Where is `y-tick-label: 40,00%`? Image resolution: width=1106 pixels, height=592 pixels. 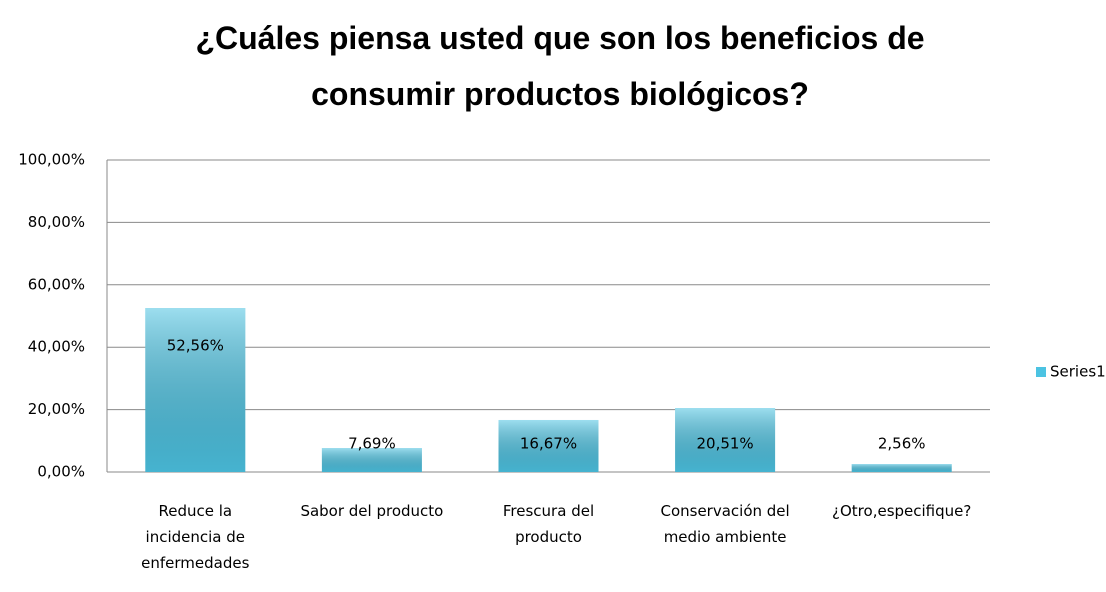
y-tick-label: 40,00% is located at coordinates (56, 347).